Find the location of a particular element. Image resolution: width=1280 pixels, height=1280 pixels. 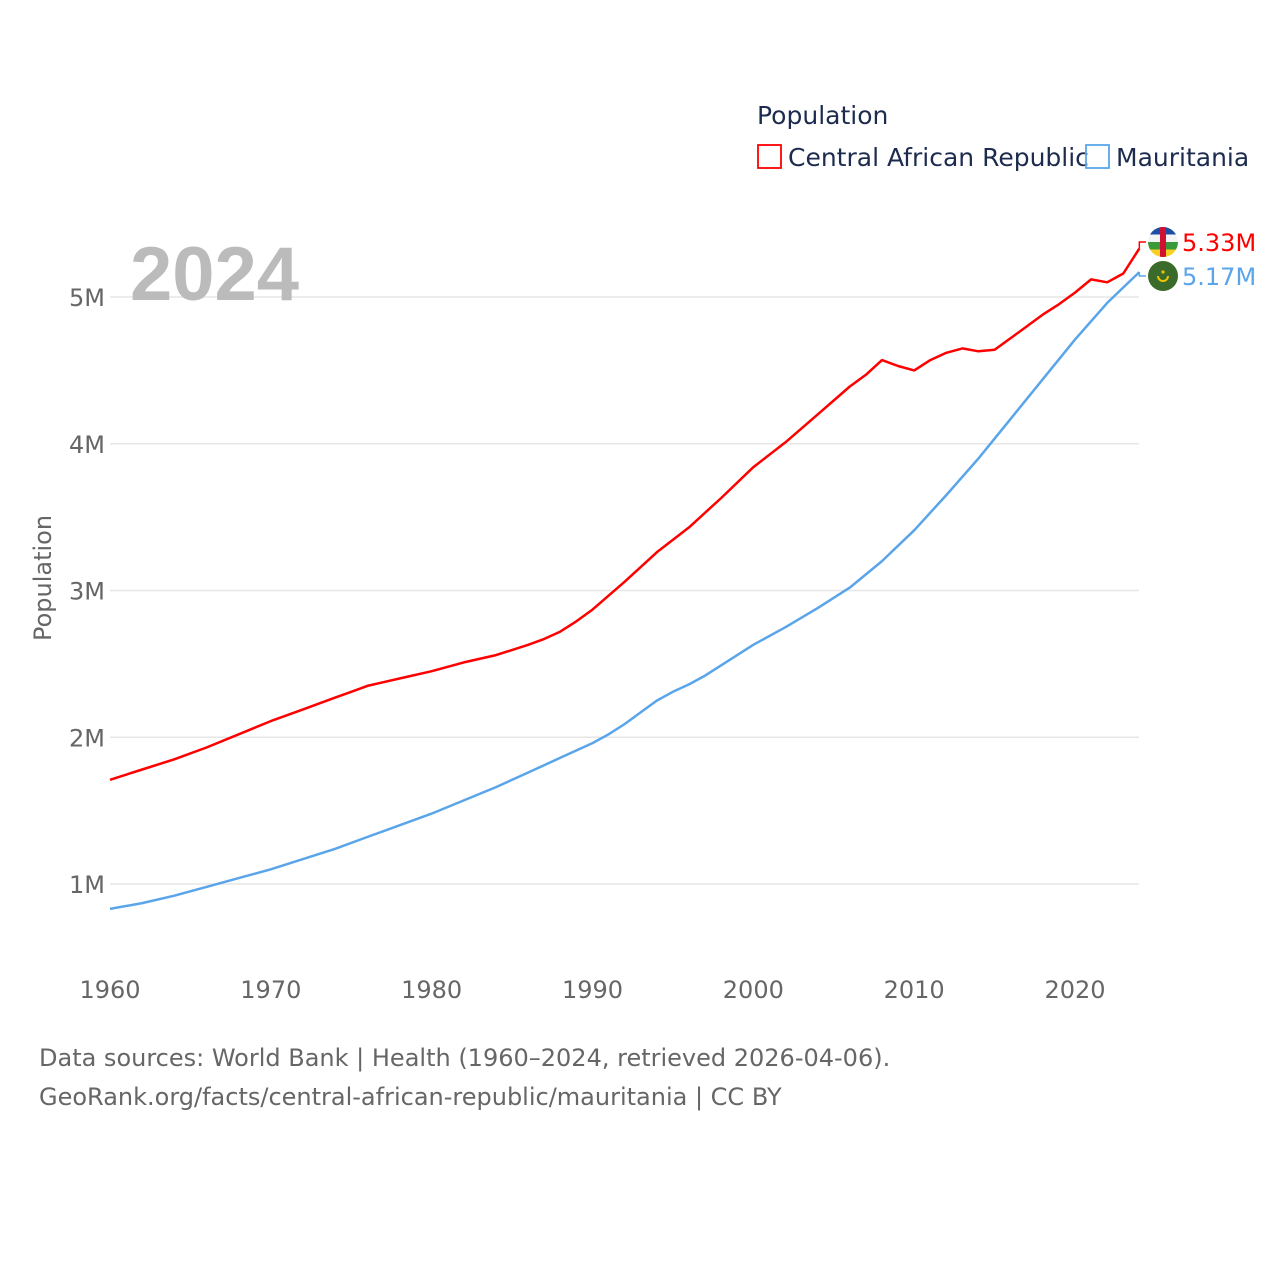

y-axis-label: Population is located at coordinates (43, 578).